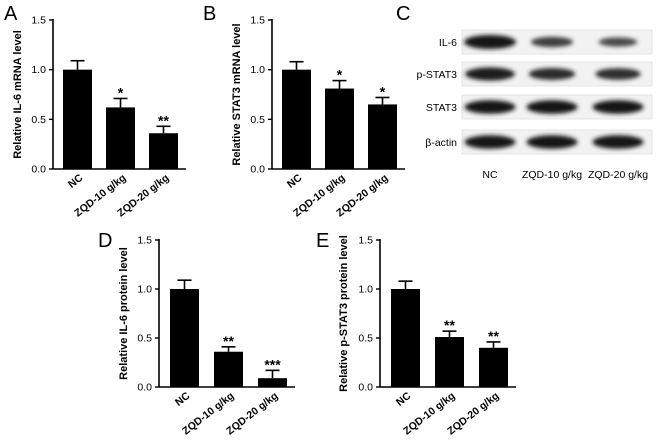 Image resolution: width=660 pixels, height=443 pixels. Describe the element at coordinates (322, 241) in the screenshot. I see `panel-letter-e: E` at that location.